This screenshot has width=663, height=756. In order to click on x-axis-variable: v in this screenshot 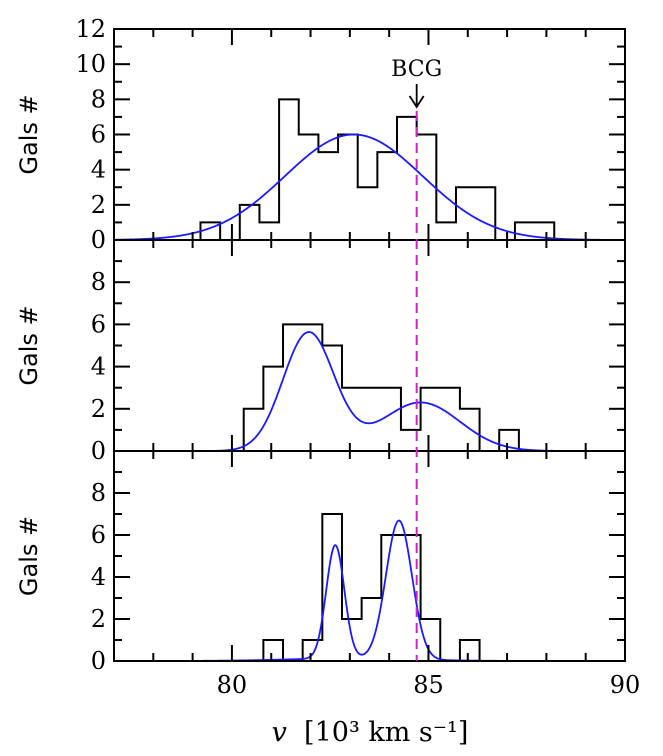, I will do `click(279, 732)`.